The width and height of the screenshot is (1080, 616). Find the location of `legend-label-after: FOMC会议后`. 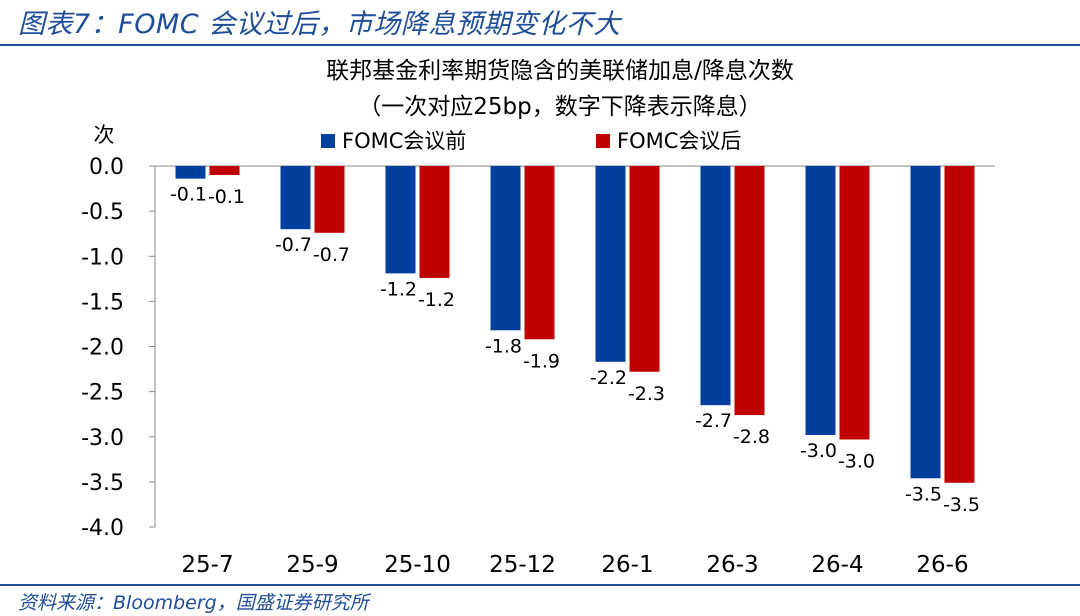

legend-label-after: FOMC会议后 is located at coordinates (679, 141).